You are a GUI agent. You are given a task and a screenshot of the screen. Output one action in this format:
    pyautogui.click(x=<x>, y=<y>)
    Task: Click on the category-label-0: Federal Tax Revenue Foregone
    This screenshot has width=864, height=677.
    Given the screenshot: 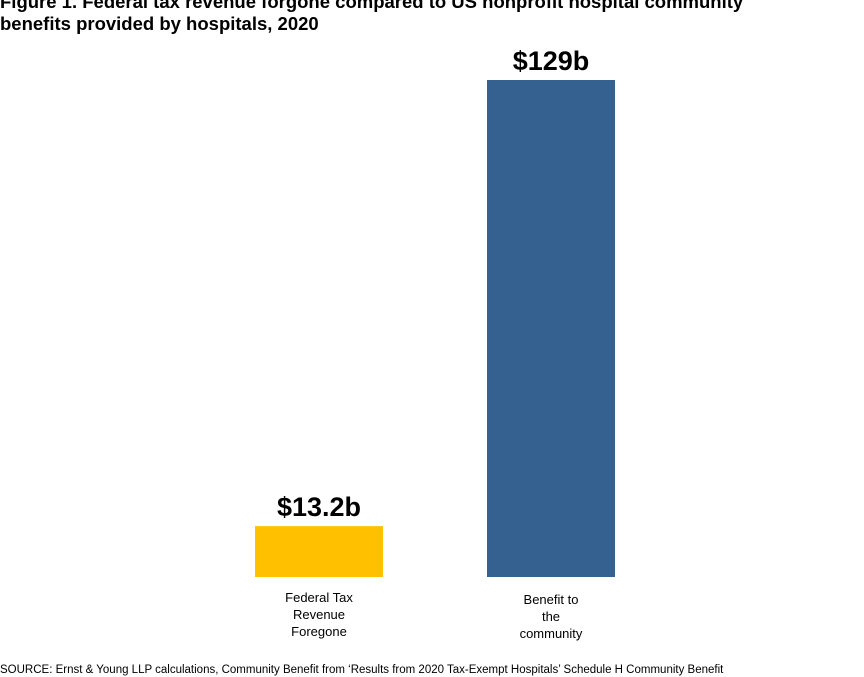 What is the action you would take?
    pyautogui.click(x=319, y=614)
    